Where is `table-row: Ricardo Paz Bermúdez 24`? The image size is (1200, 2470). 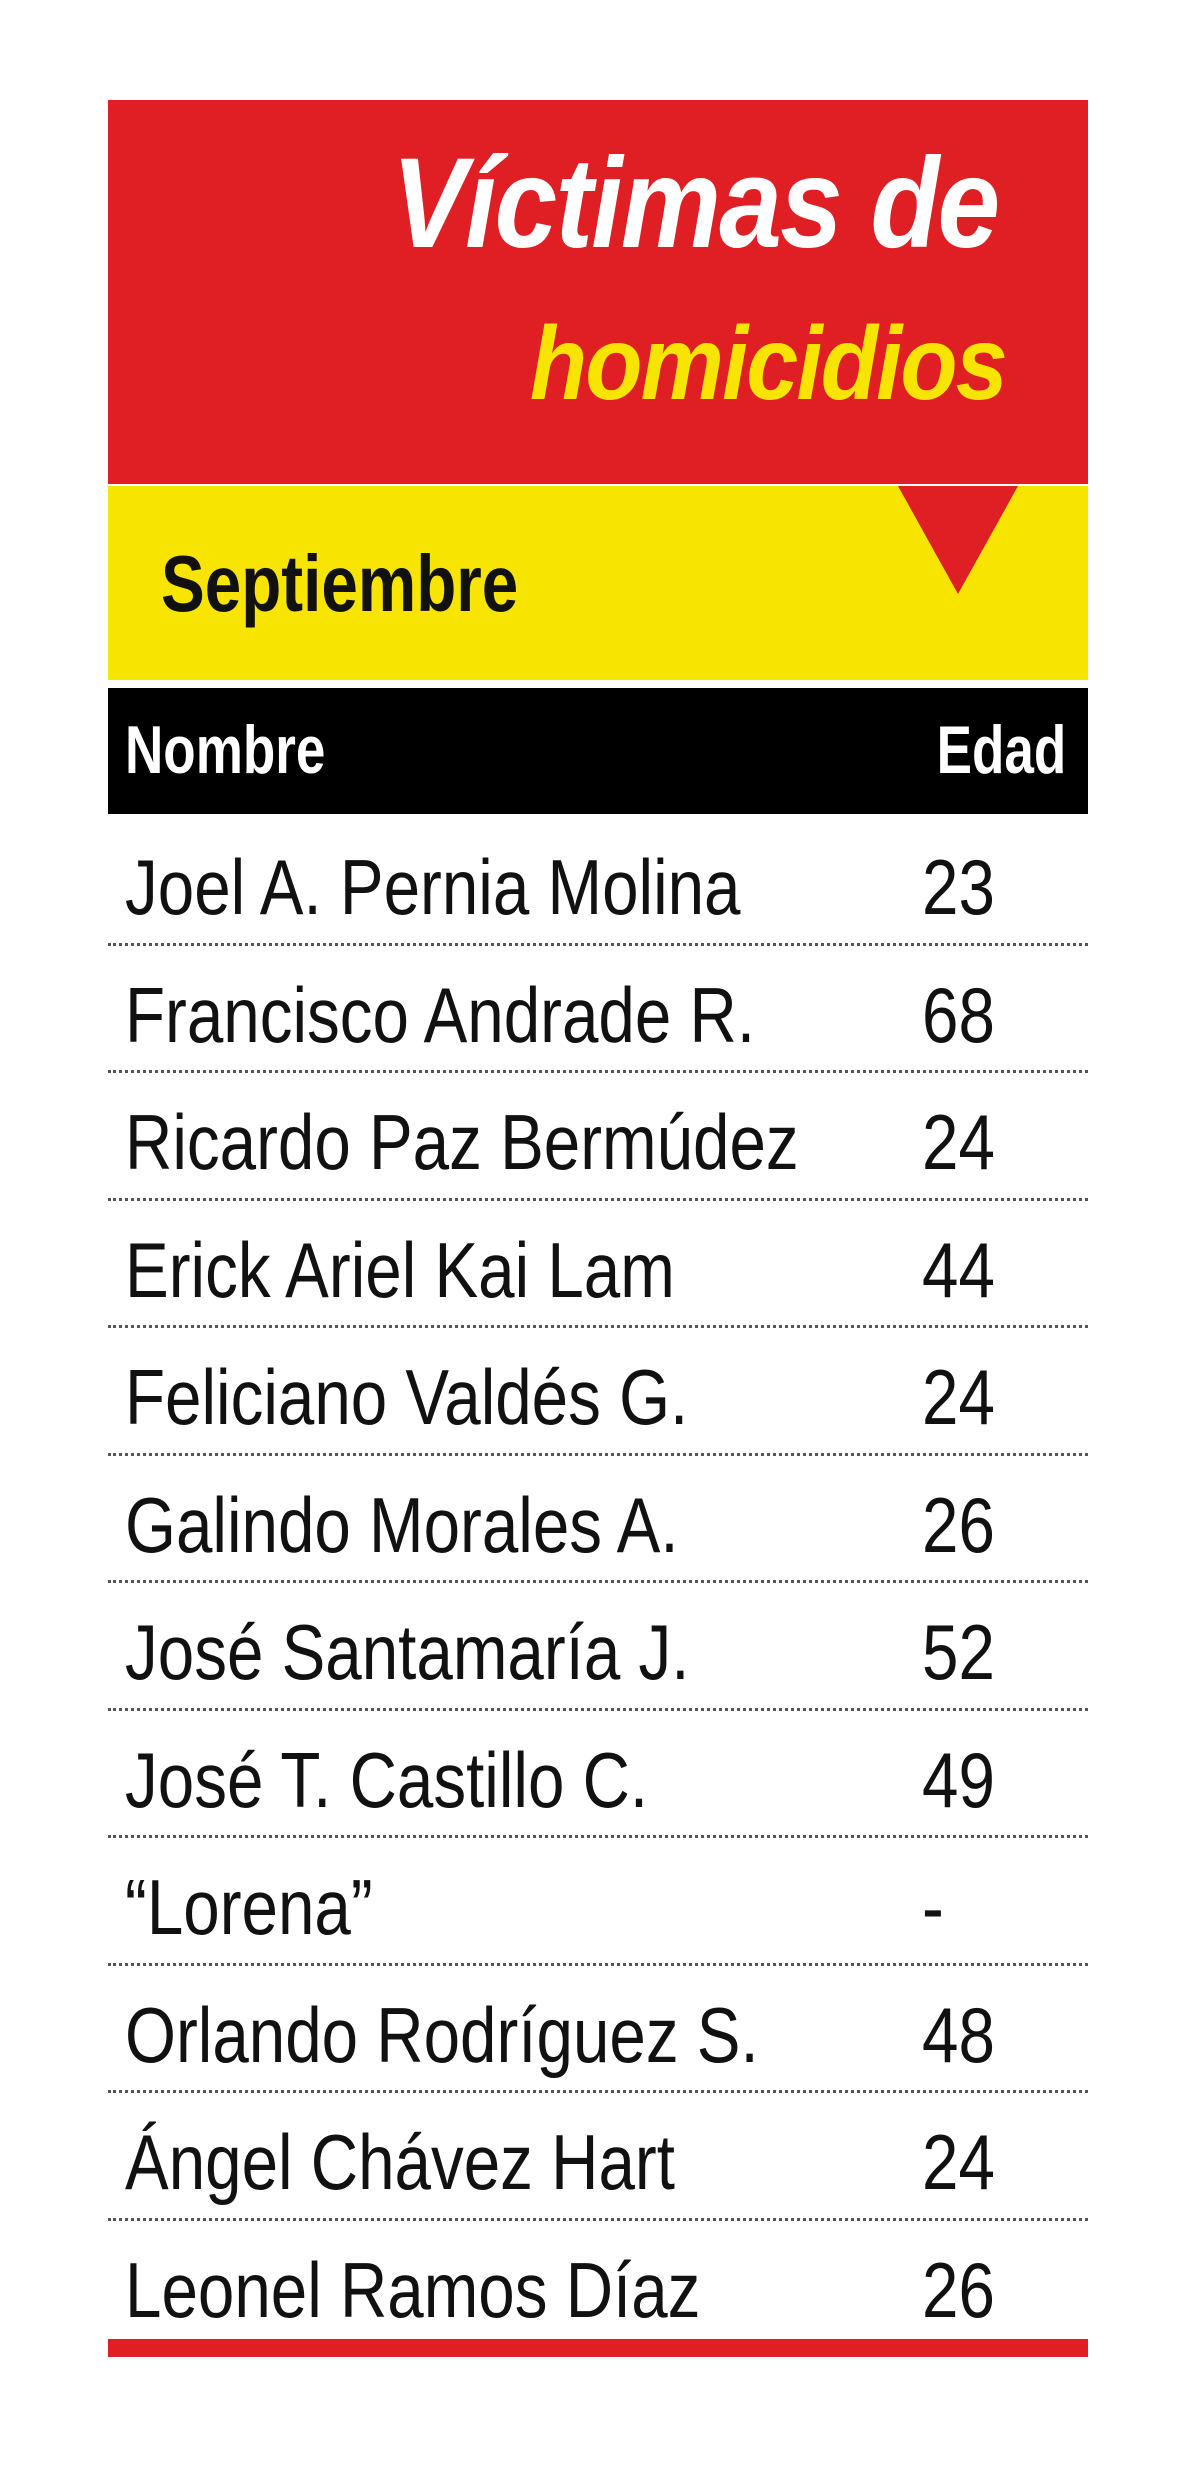
table-row: Ricardo Paz Bermúdez 24 is located at coordinates (598, 1137).